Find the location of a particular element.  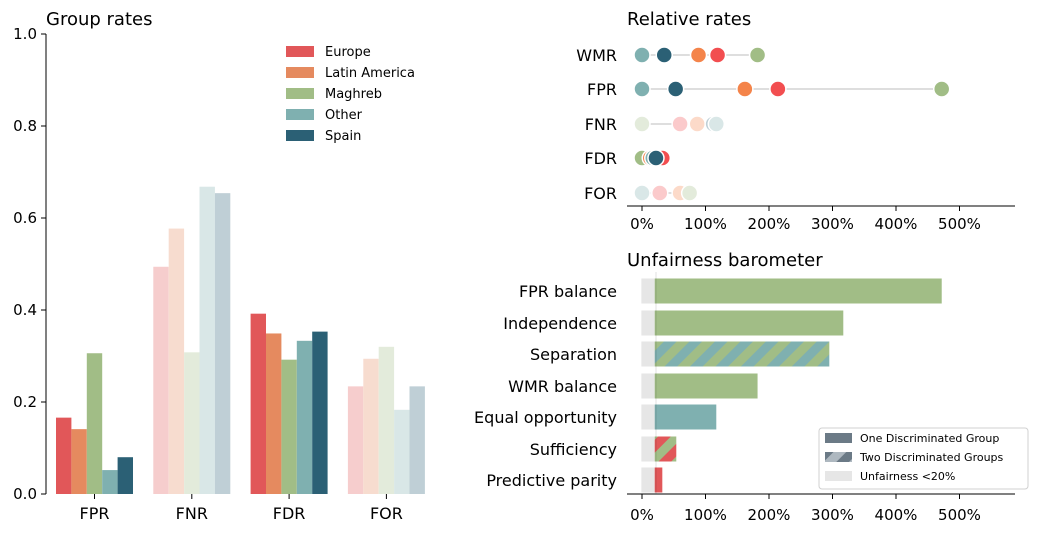

dot-for-maghreb is located at coordinates (689, 193).